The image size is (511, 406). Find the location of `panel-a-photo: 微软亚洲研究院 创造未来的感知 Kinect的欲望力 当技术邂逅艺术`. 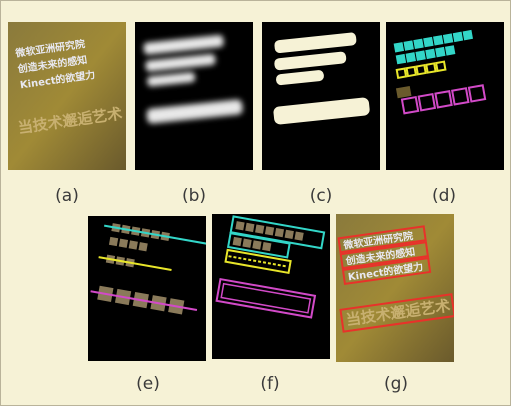

panel-a-photo: 微软亚洲研究院 创造未来的感知 Kinect的欲望力 当技术邂逅艺术 is located at coordinates (67, 96).